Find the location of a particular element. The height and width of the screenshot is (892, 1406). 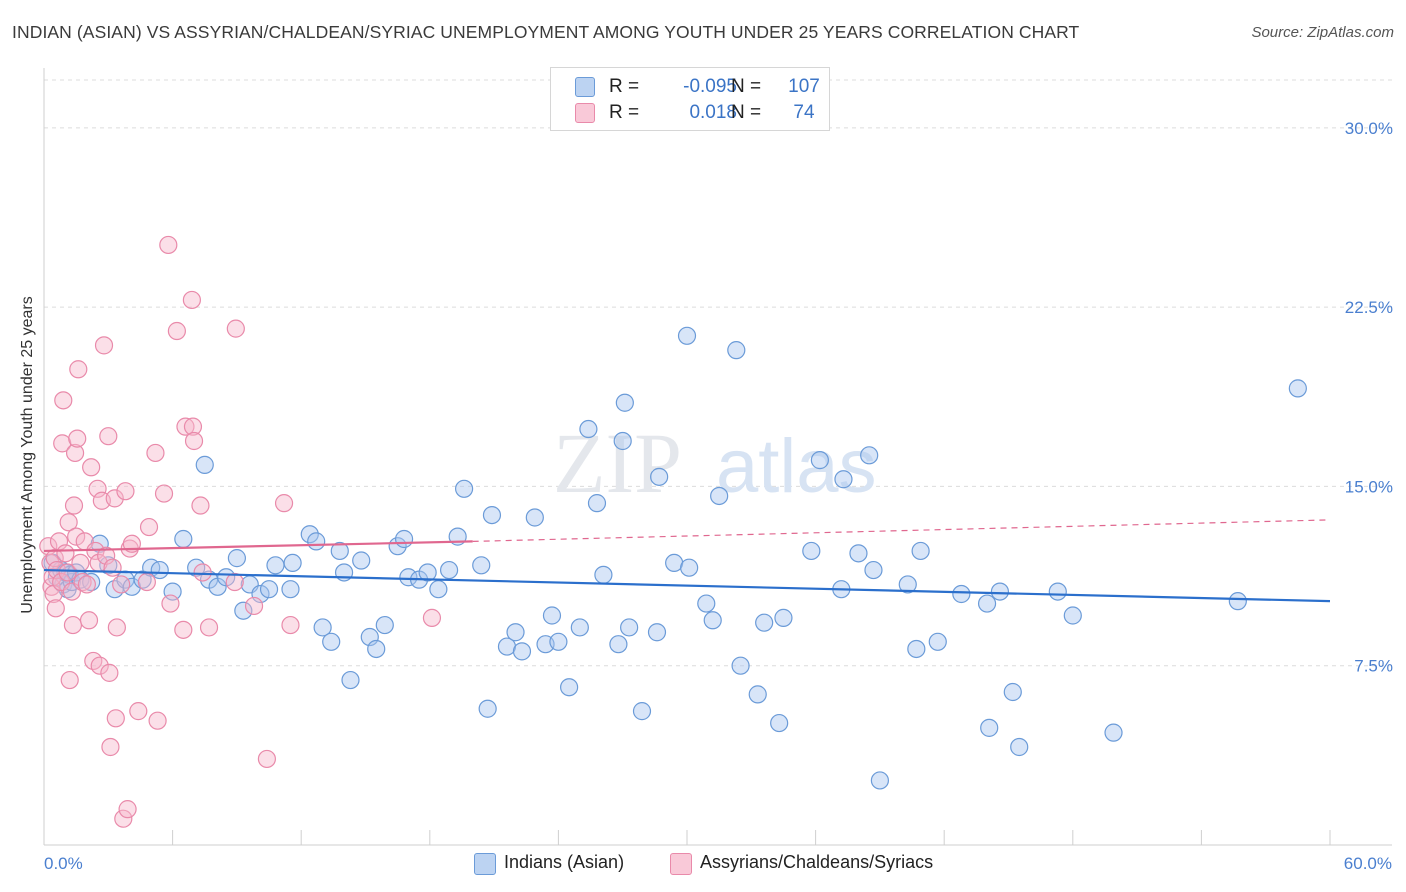

watermark: ZIP atlas is located at coordinates (715, 463).